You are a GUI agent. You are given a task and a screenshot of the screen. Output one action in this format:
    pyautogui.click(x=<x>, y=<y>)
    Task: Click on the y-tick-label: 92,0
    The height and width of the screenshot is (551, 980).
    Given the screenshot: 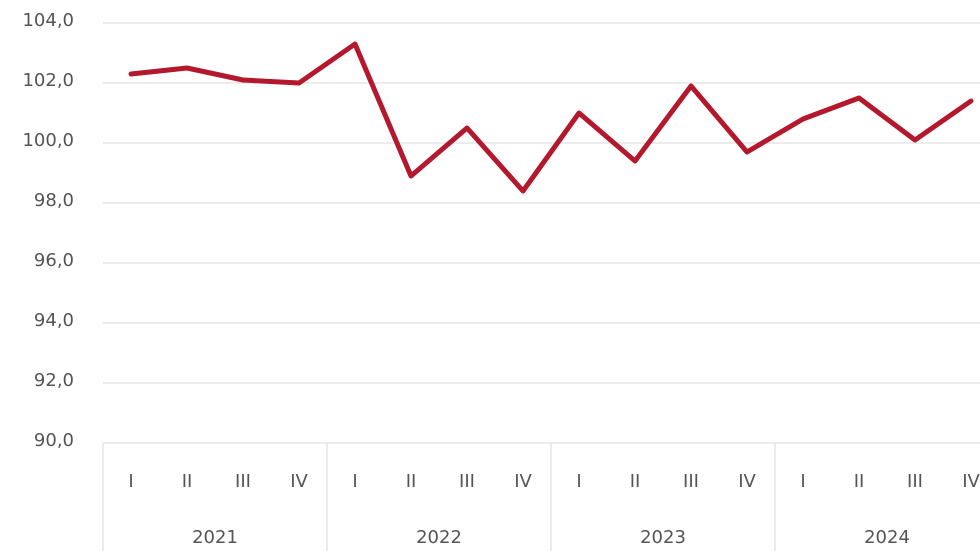 What is the action you would take?
    pyautogui.click(x=54, y=380)
    